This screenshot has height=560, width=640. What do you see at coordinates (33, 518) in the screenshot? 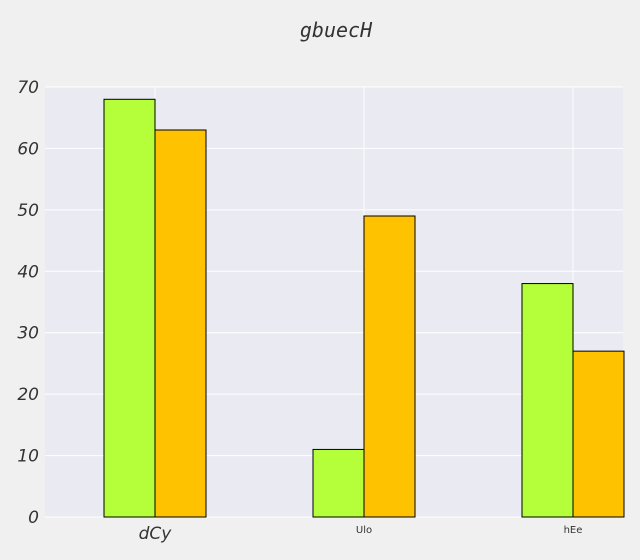
I see `y-tick-label: 0` at bounding box center [33, 518].